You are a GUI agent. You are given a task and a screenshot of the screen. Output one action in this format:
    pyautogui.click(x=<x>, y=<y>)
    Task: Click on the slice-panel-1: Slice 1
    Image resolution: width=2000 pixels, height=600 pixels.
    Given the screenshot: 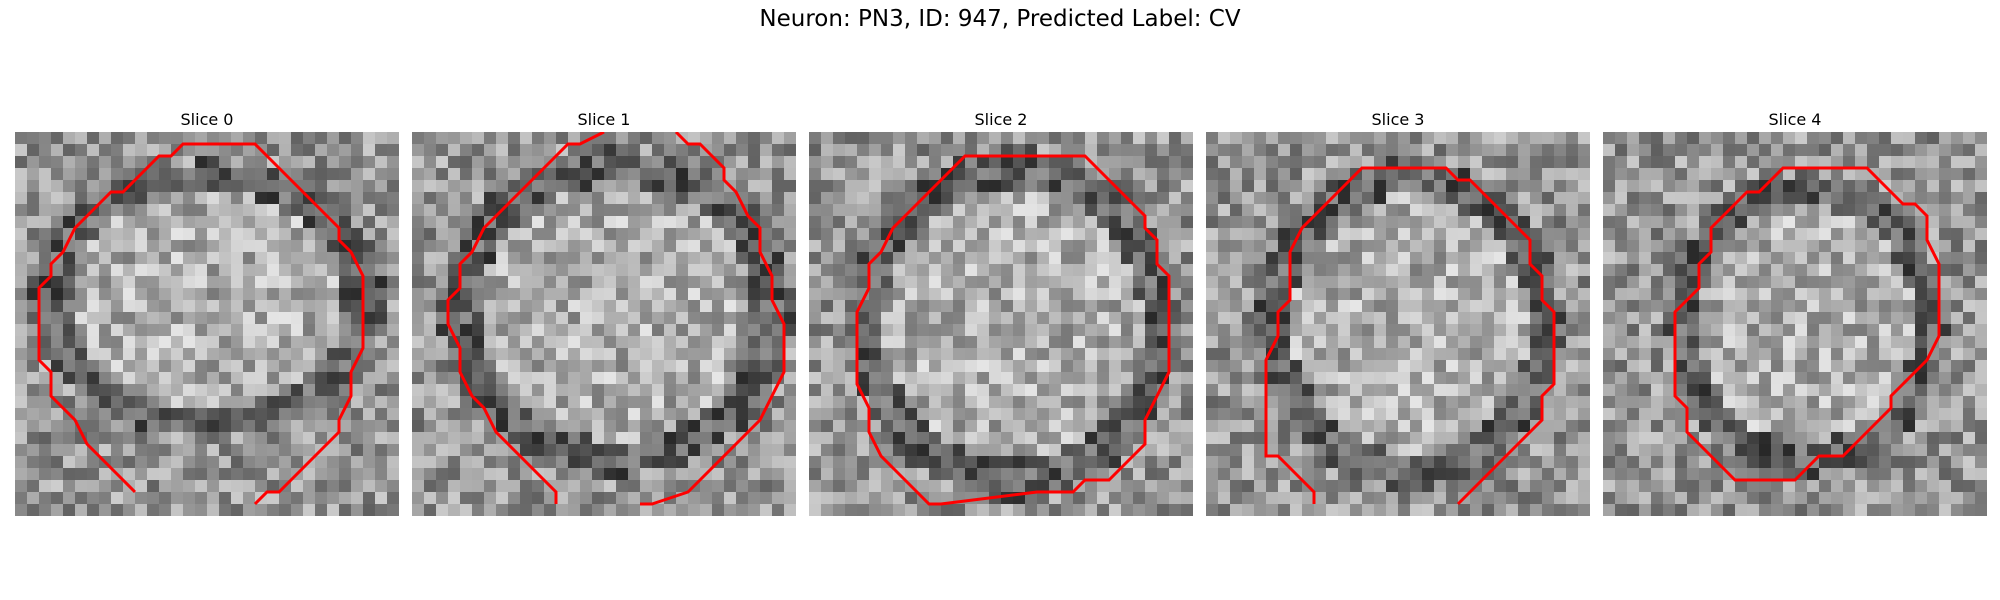 What is the action you would take?
    pyautogui.click(x=604, y=312)
    